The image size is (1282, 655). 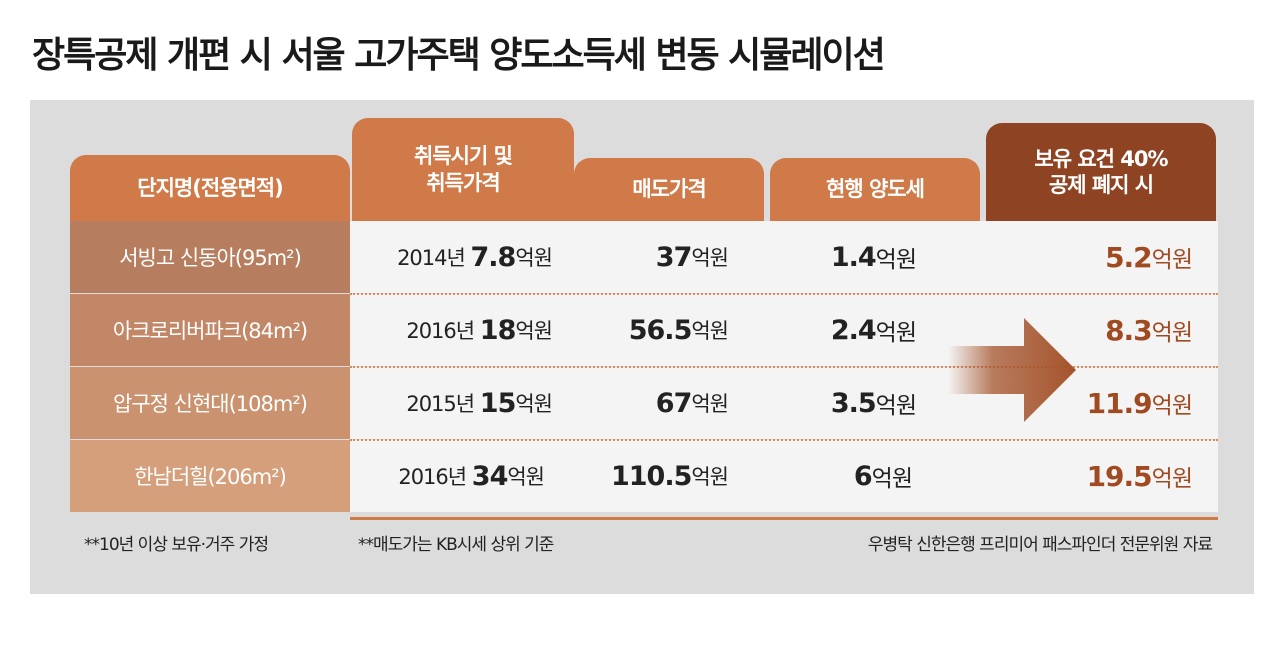 I want to click on after-tax-cell: 5.2 억원, so click(x=1089, y=257).